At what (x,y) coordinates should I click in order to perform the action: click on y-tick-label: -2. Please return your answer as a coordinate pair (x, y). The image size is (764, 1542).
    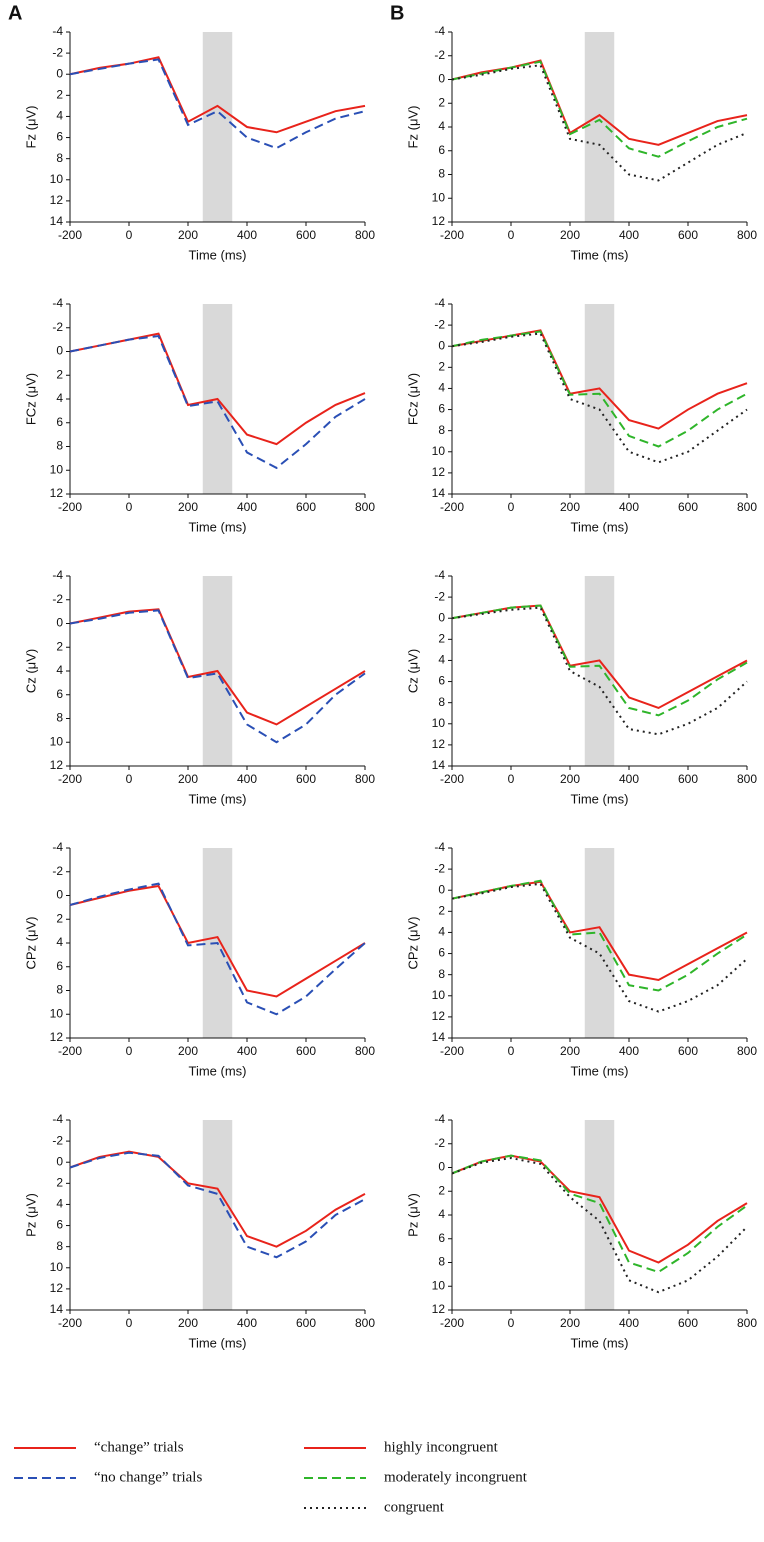
    Looking at the image, I should click on (439, 868).